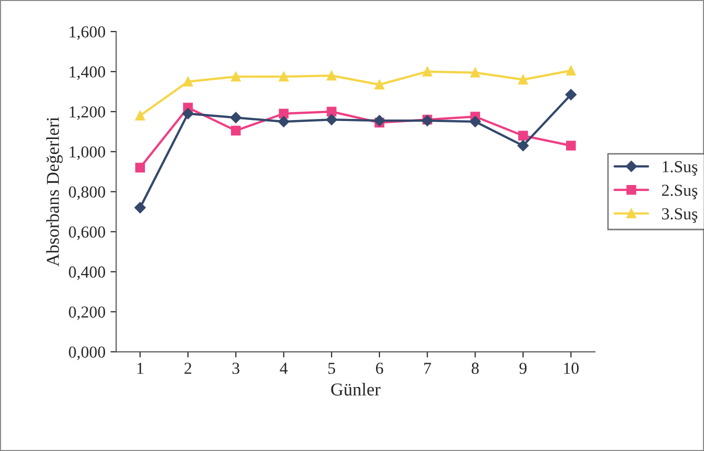 This screenshot has height=451, width=704. Describe the element at coordinates (428, 368) in the screenshot. I see `x-tick-label: 7` at that location.